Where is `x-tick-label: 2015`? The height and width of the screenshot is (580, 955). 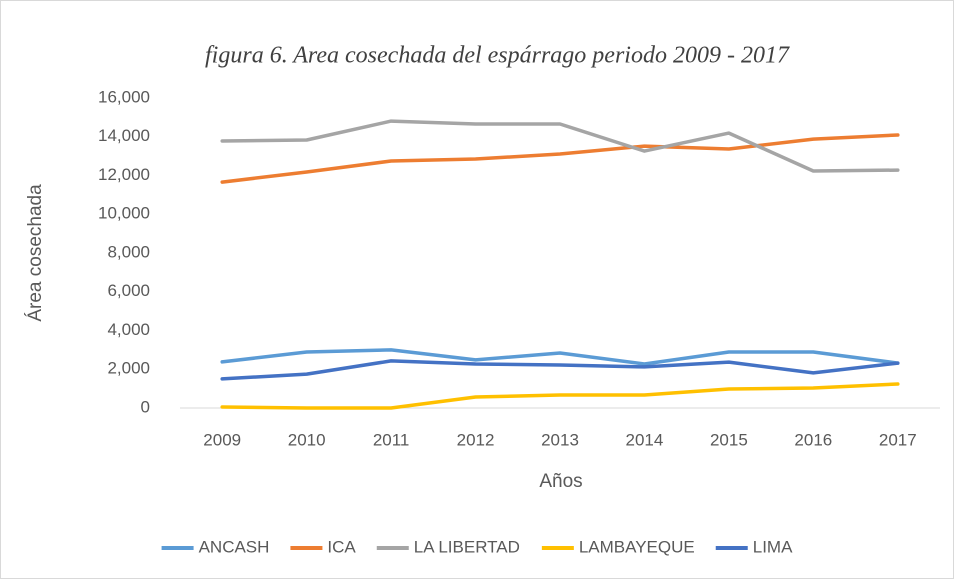
x-tick-label: 2015 is located at coordinates (729, 439).